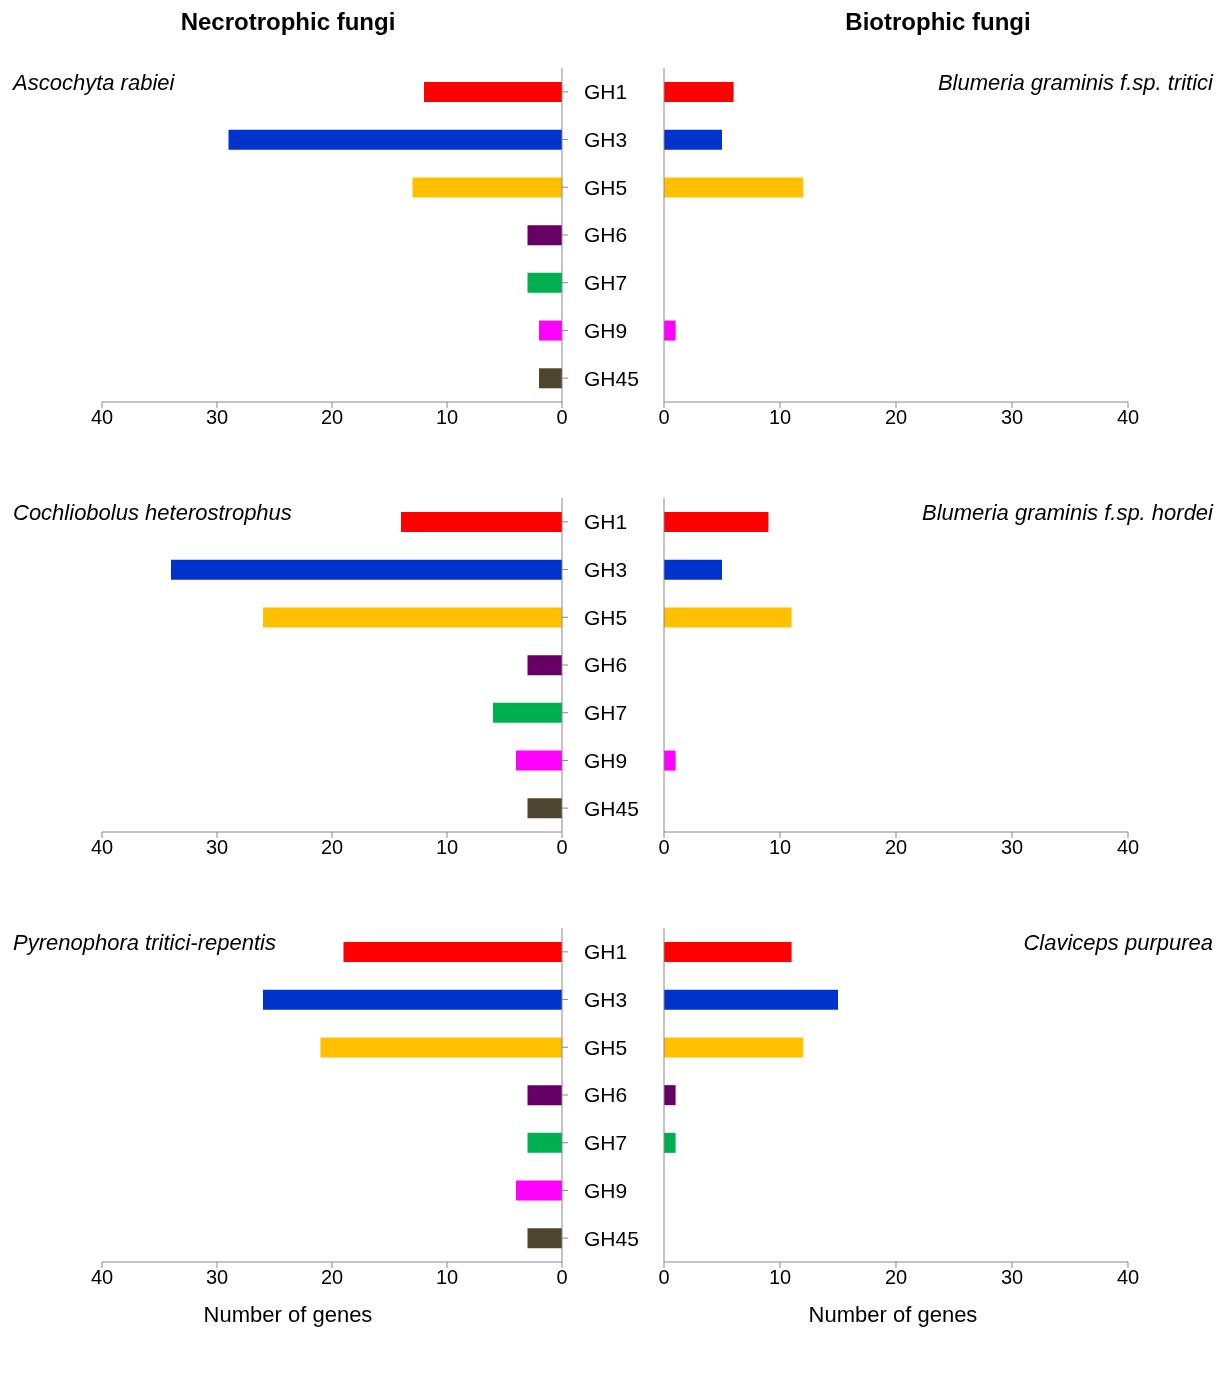 The image size is (1224, 1400). Describe the element at coordinates (1118, 943) in the screenshot. I see `chart-subtitle: Claviceps purpurea` at that location.